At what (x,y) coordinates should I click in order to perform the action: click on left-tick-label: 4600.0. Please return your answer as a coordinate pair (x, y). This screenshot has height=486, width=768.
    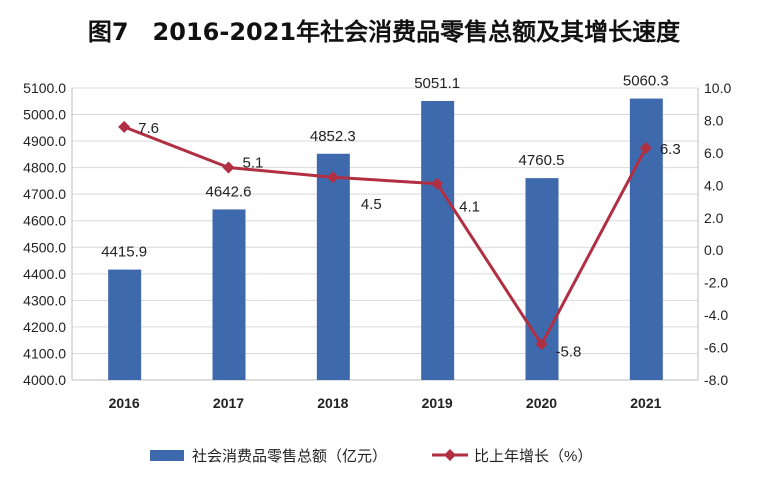
    Looking at the image, I should click on (44, 221).